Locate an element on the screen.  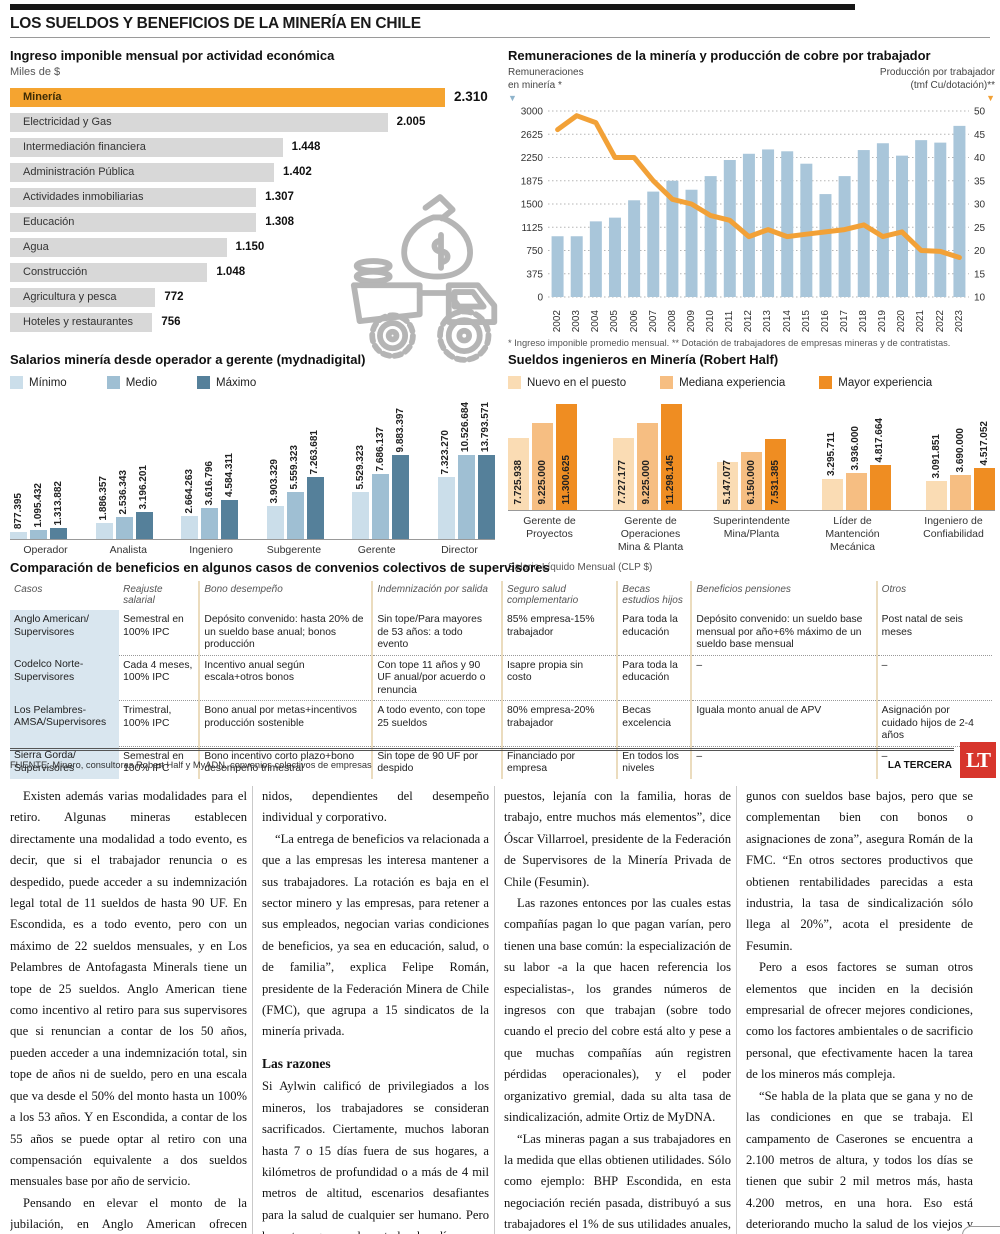
table-column-header: Reajuste salarial is located at coordinates (143, 595).